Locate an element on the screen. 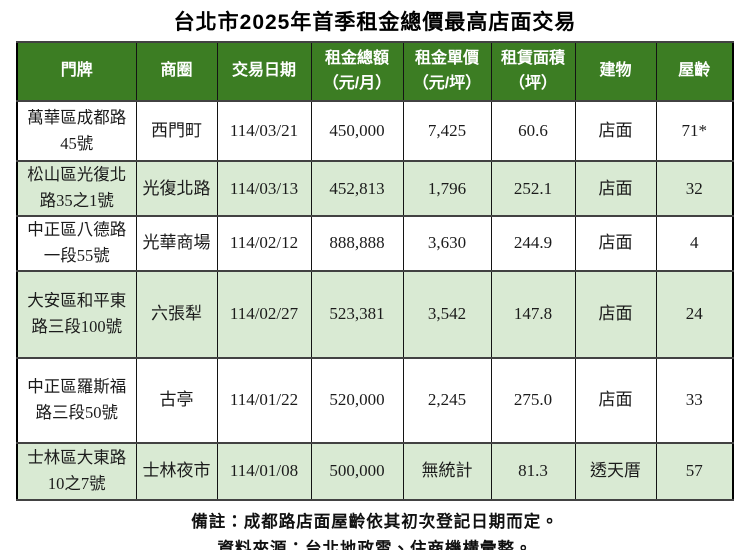 This screenshot has height=550, width=750. table-cell-area: 275.0 is located at coordinates (533, 400).